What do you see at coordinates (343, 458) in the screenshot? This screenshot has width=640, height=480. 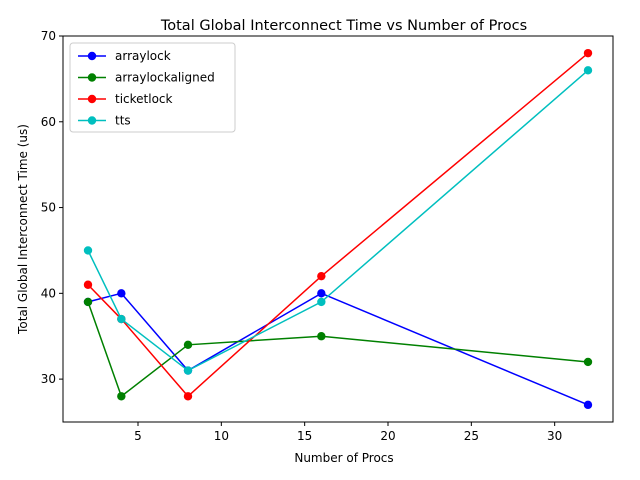 I see `x-axis-label: Number of Procs` at bounding box center [343, 458].